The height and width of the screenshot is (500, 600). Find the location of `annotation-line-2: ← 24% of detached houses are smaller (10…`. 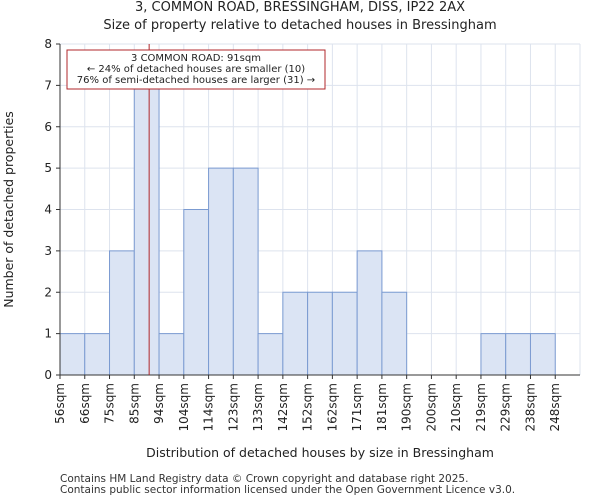

annotation-line-2: ← 24% of detached houses are smaller (10… is located at coordinates (196, 69).